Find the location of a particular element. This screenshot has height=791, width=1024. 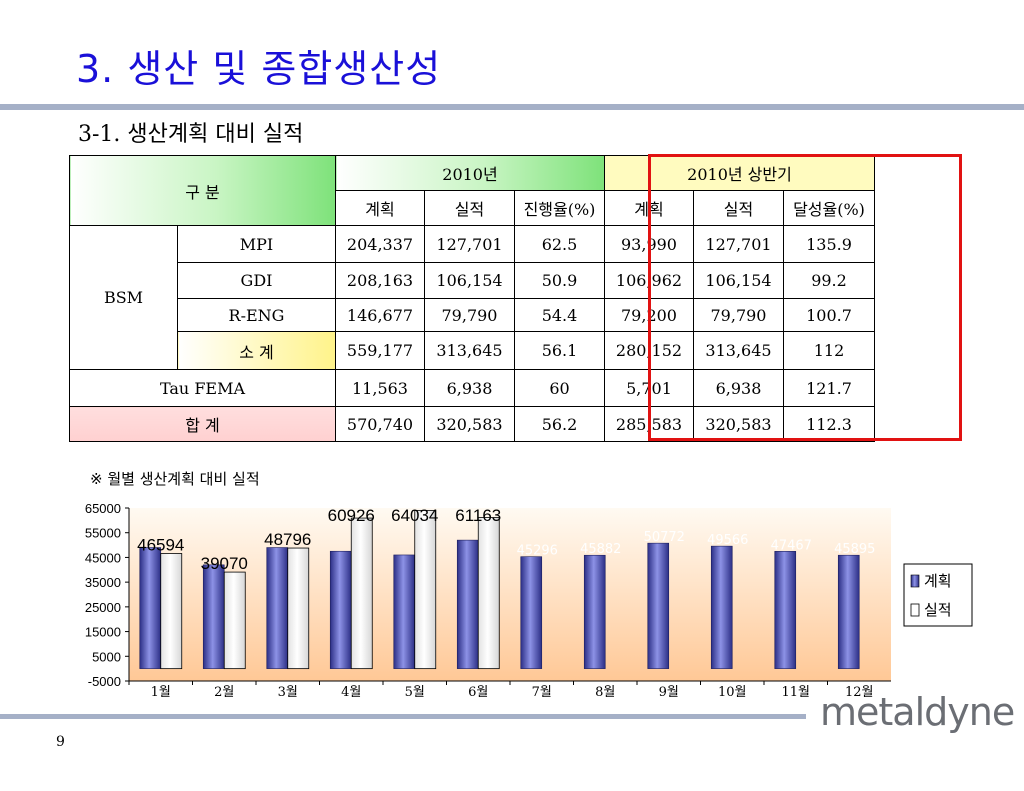

page-number: 9 is located at coordinates (60, 742).